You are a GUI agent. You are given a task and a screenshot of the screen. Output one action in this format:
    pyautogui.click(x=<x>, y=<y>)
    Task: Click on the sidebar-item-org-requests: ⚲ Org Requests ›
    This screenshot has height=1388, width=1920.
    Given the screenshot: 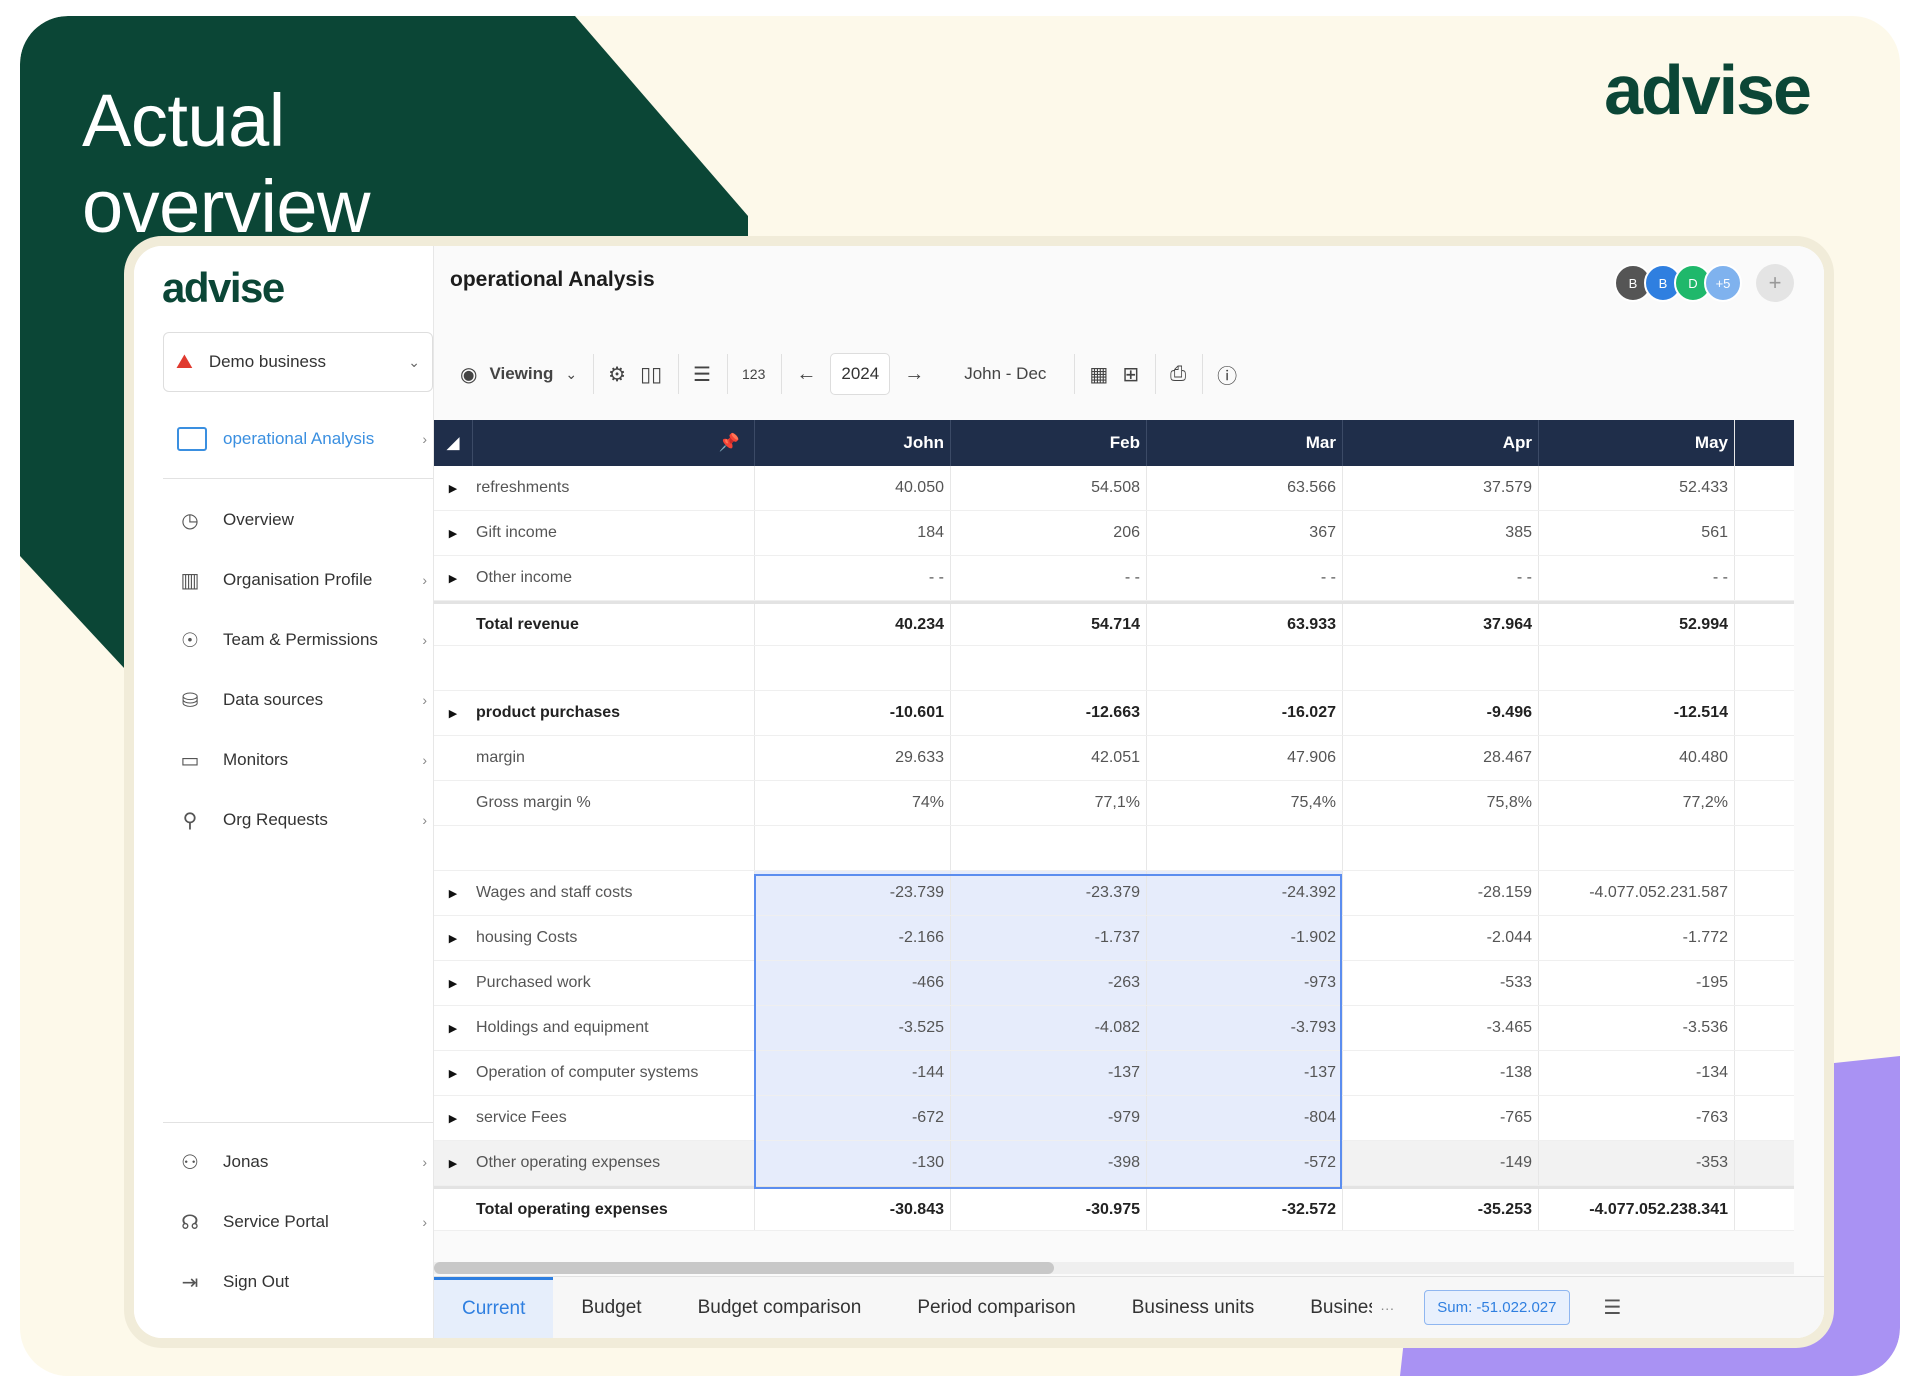 What is the action you would take?
    pyautogui.click(x=298, y=820)
    